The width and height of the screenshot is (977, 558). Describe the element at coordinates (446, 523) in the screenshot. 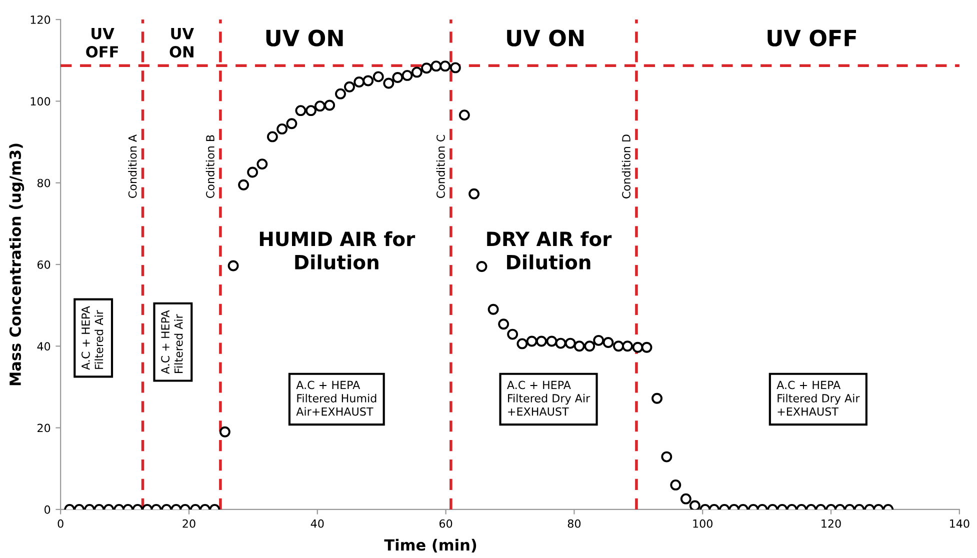

I see `x-tick-label: 60` at that location.